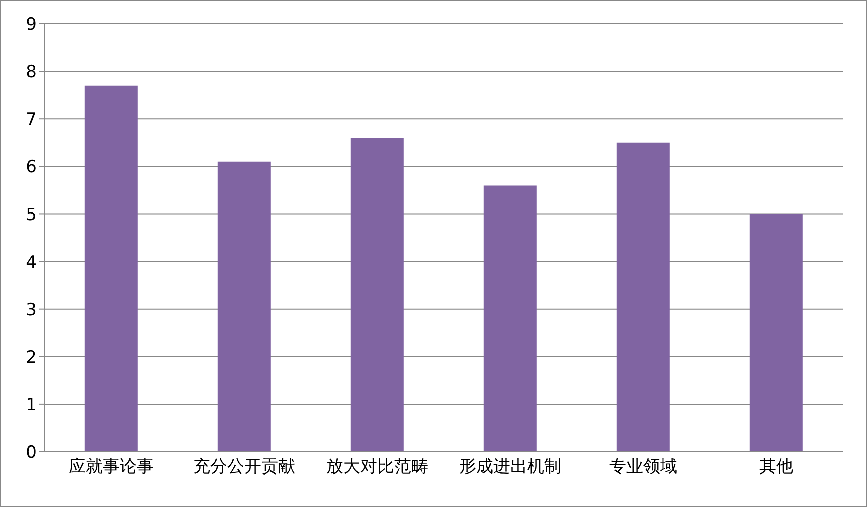 This screenshot has width=867, height=507. What do you see at coordinates (377, 467) in the screenshot?
I see `x-tick-label: 放大对比范畴` at bounding box center [377, 467].